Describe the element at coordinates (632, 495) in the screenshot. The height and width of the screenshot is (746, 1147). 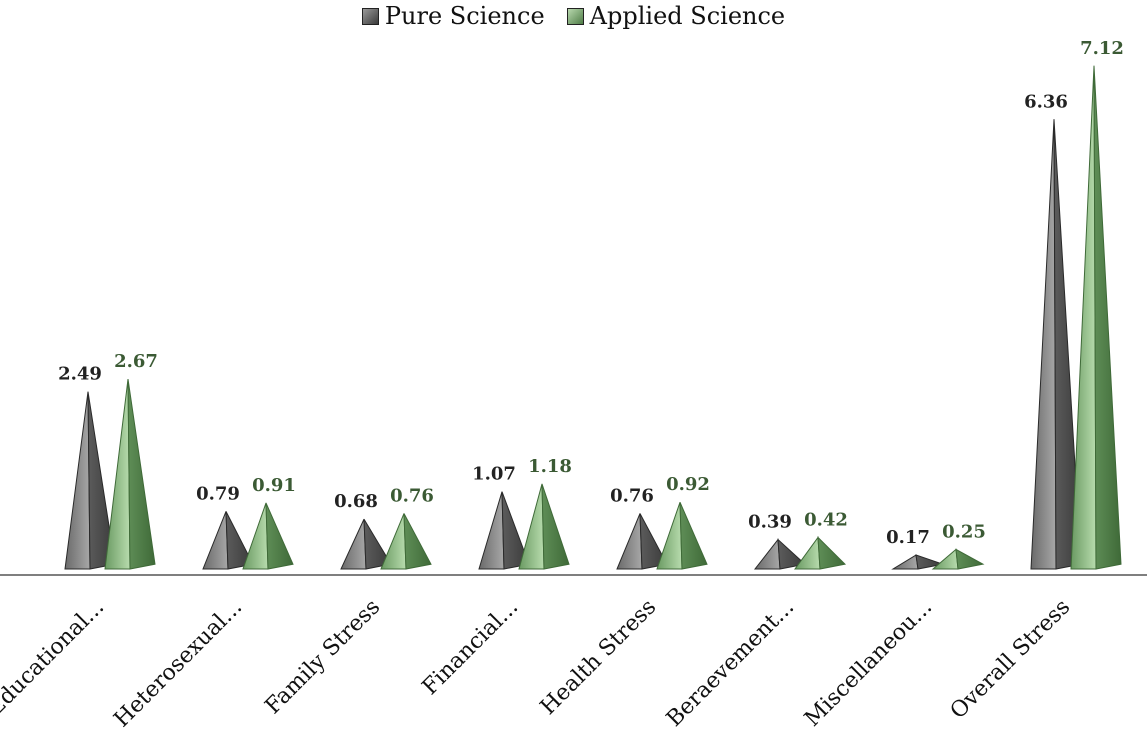
I see `data-label-pure-4: 0.76` at that location.